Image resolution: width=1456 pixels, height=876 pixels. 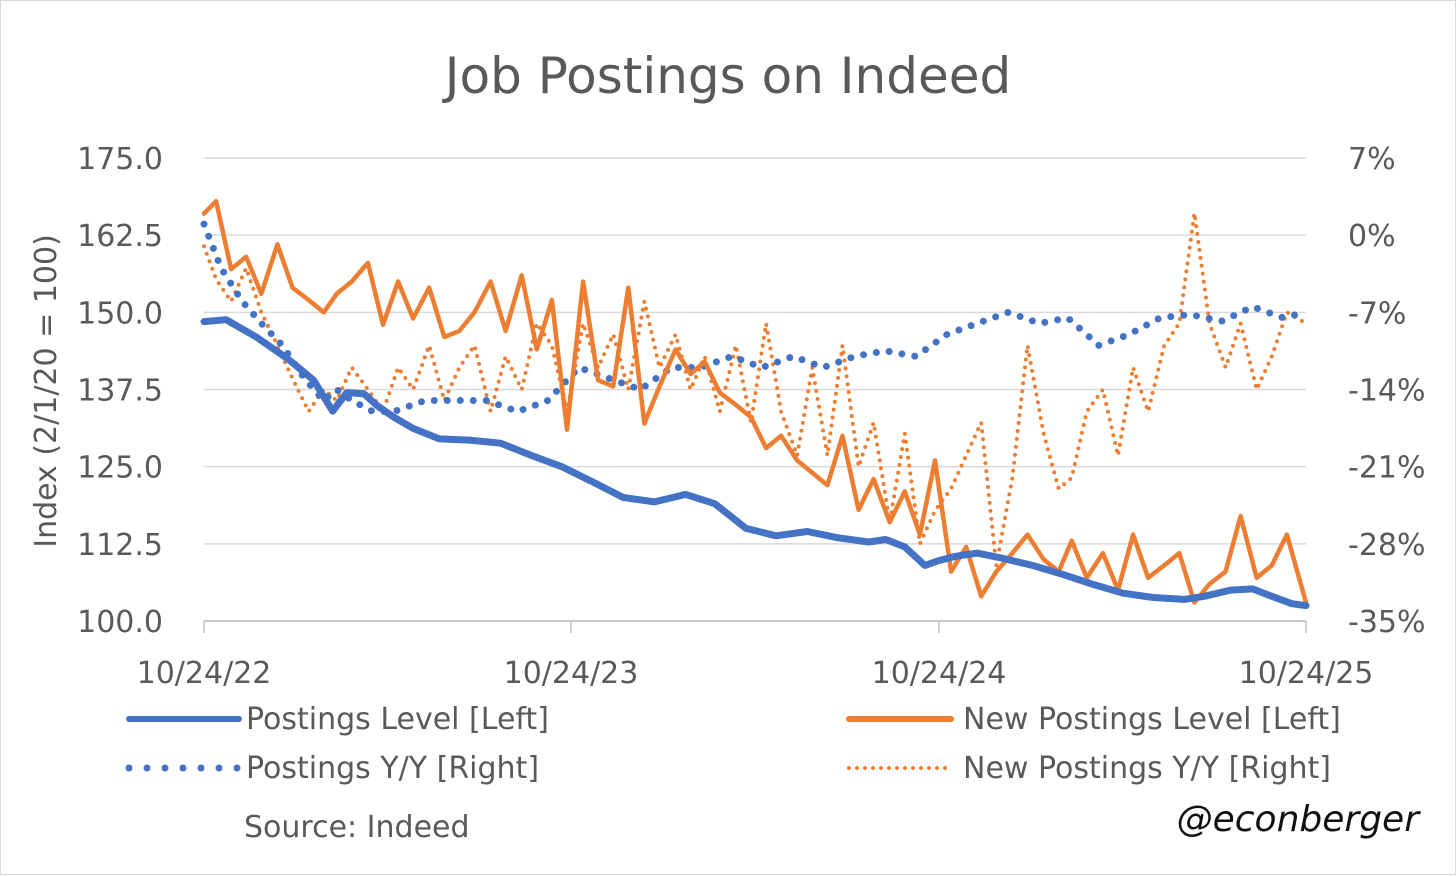 I want to click on right-y-tick-label: -14%, so click(x=1387, y=391).